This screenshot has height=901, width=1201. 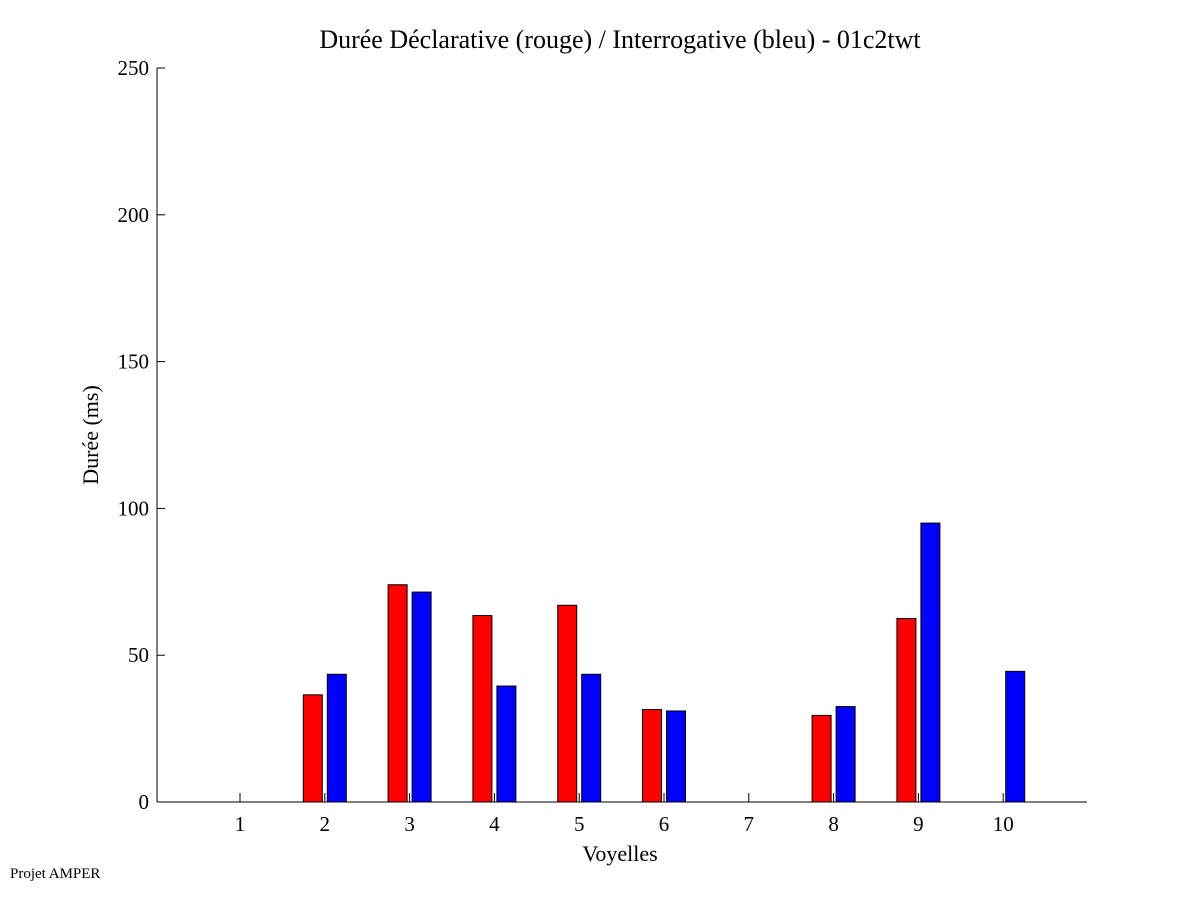 What do you see at coordinates (664, 824) in the screenshot?
I see `x-tick-label: 6` at bounding box center [664, 824].